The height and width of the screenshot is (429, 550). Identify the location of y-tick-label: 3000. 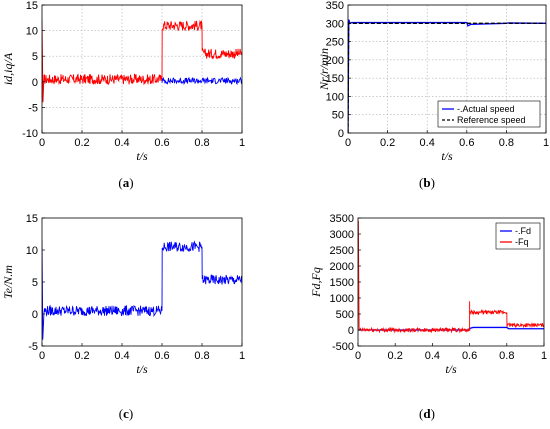
(342, 235).